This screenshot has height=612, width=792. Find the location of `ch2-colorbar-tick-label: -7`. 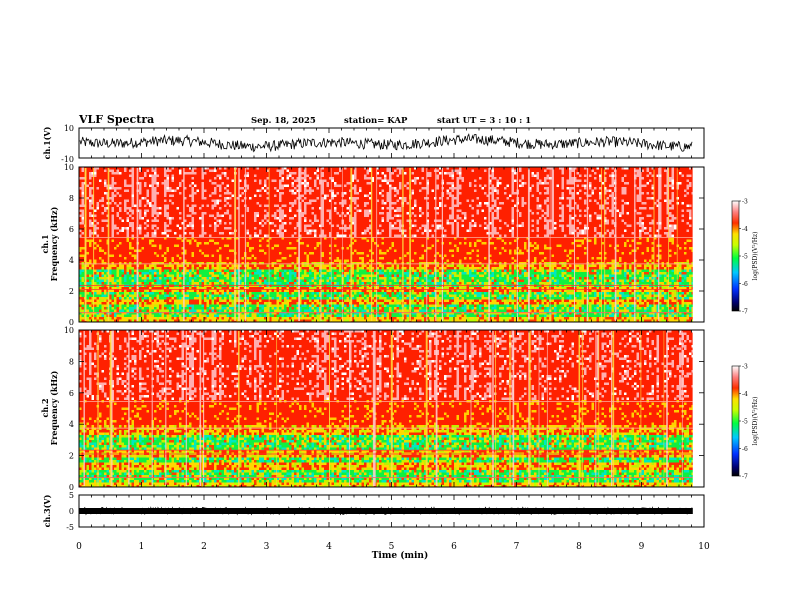

ch2-colorbar-tick-label: -7 is located at coordinates (745, 477).